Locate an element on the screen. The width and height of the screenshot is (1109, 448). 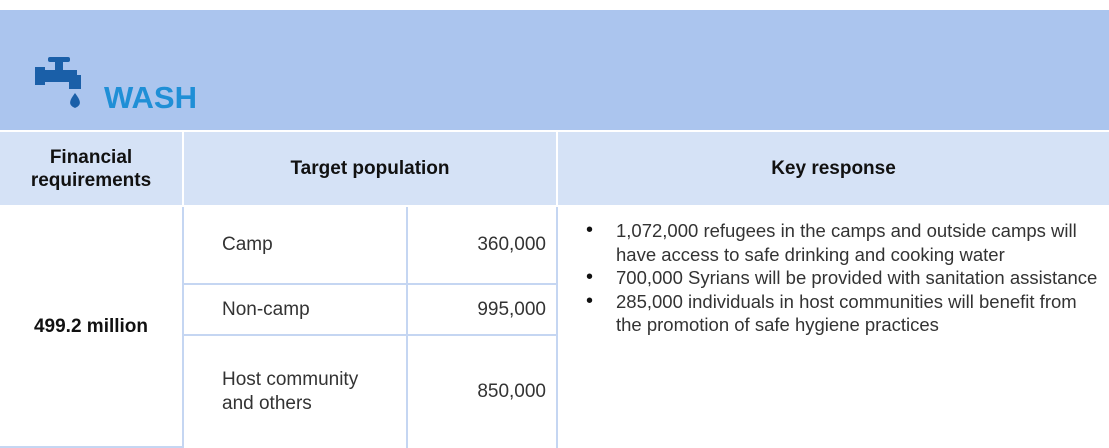
population-count: 995,000 is located at coordinates (483, 310).